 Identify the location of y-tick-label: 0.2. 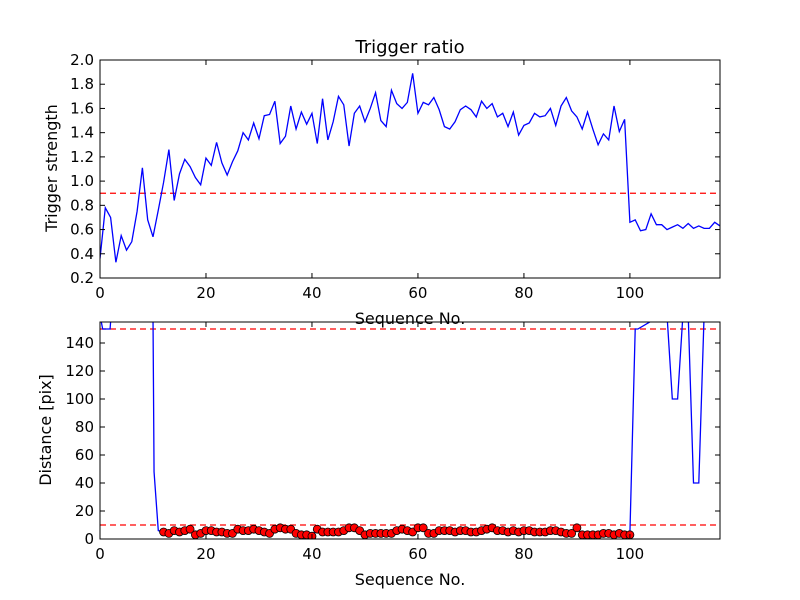
(82, 278).